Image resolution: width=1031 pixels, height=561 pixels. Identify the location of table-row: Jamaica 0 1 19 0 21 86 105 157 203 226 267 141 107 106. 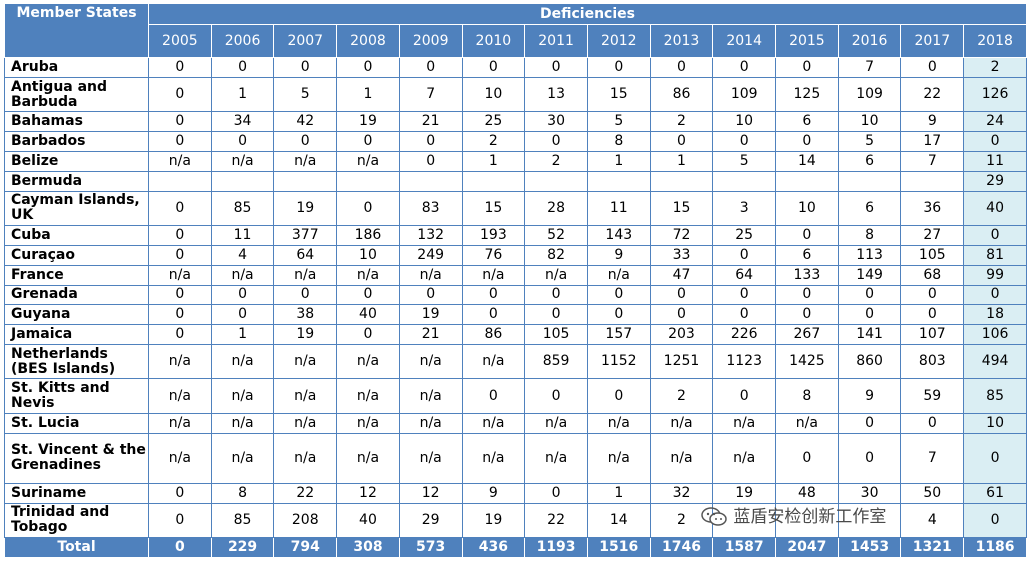
(515, 334).